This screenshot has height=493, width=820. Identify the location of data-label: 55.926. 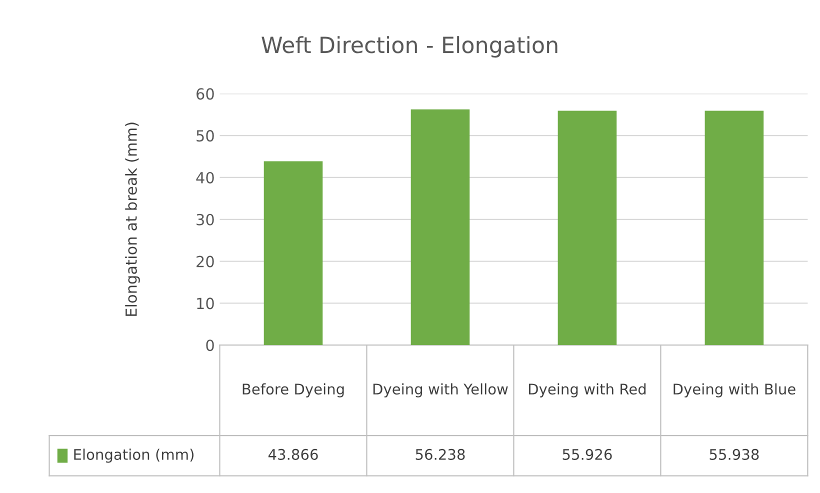
(587, 454).